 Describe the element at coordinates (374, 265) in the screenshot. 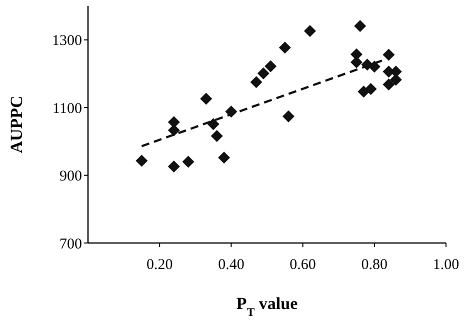

I see `x-tick-label: 0.80` at that location.